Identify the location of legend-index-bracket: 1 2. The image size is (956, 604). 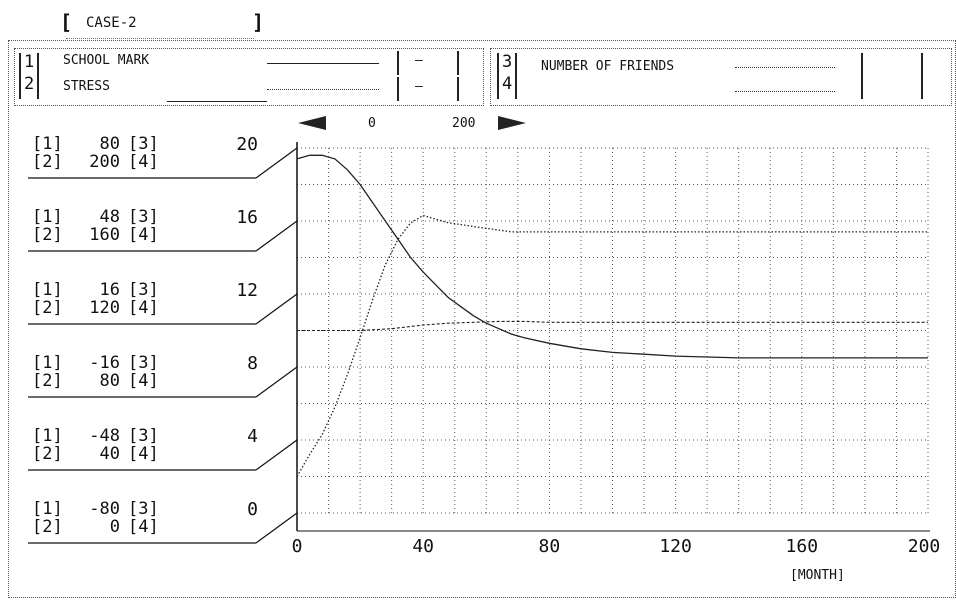
(29, 76).